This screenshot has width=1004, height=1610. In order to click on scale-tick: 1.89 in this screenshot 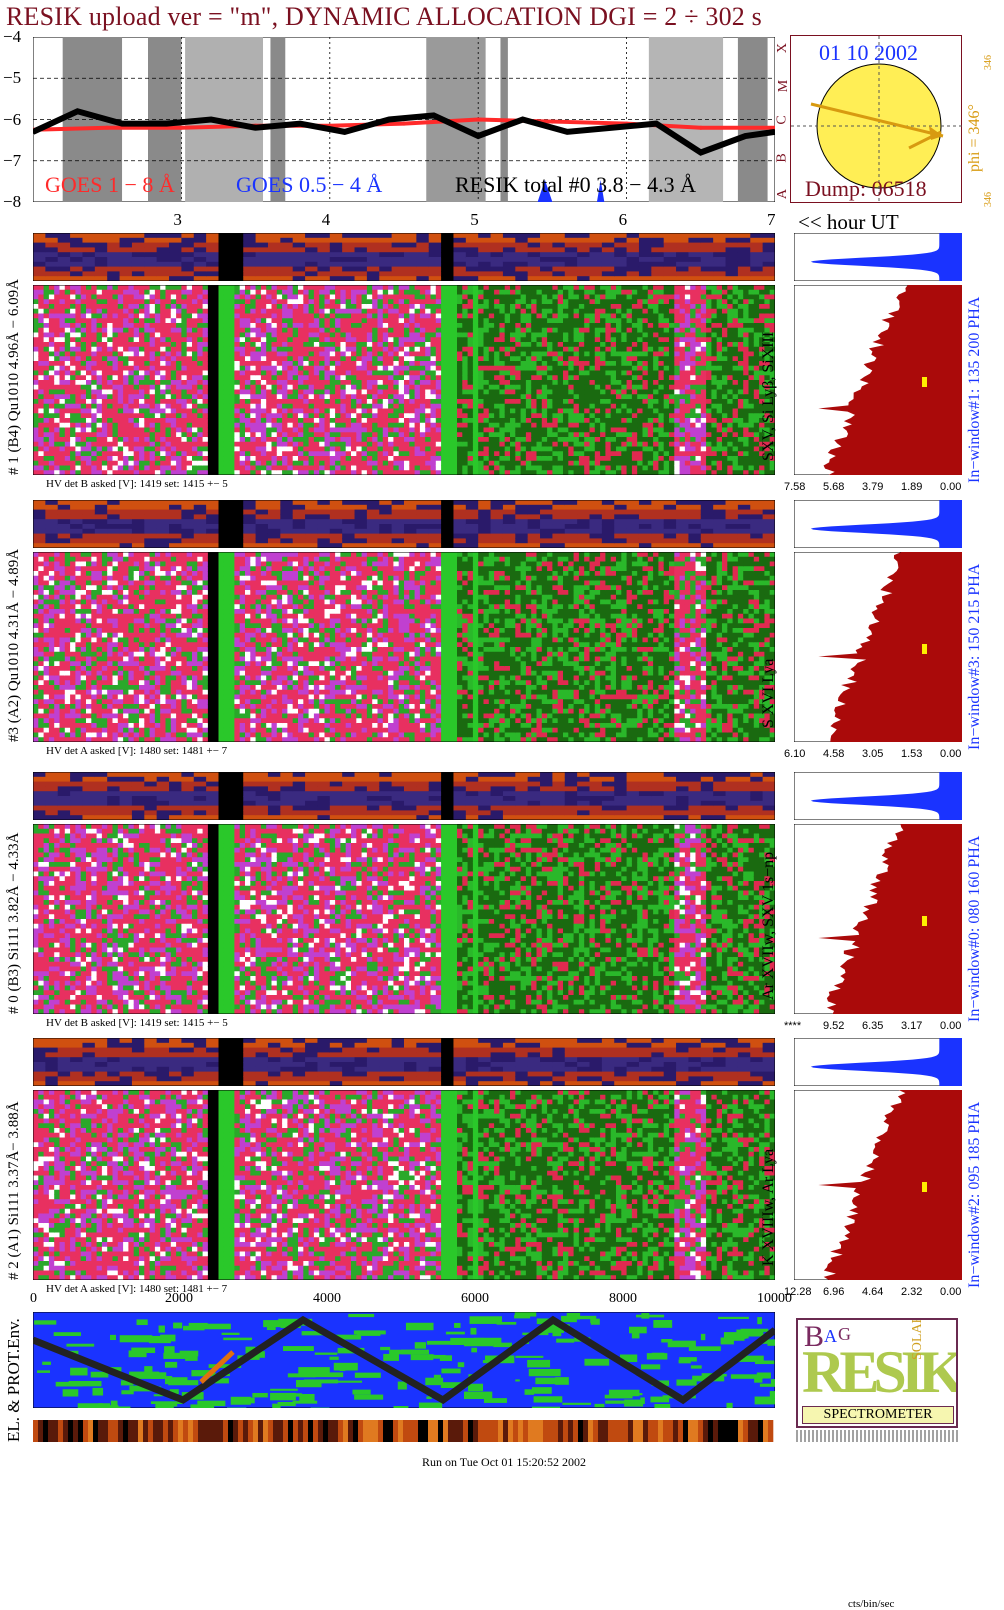, I will do `click(911, 487)`.